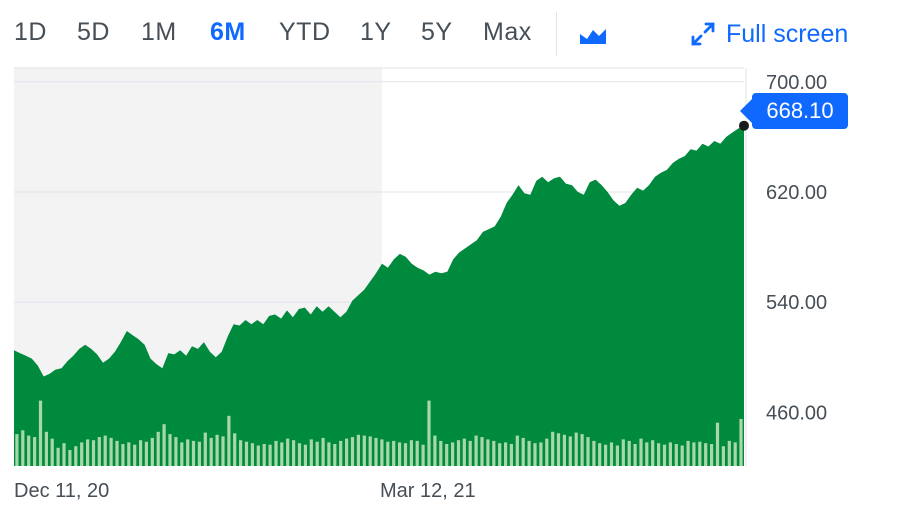 The height and width of the screenshot is (524, 906). I want to click on fullscreen-label: Full screen, so click(787, 33).